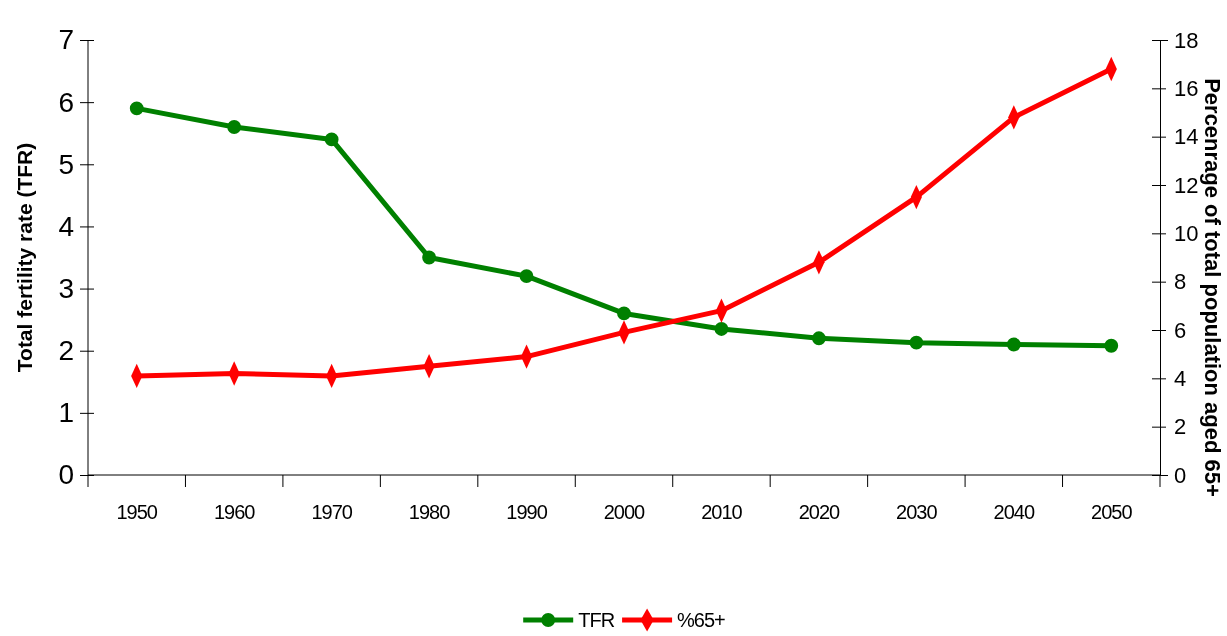 This screenshot has width=1227, height=636. I want to click on y2-tick-label: 10, so click(1186, 233).